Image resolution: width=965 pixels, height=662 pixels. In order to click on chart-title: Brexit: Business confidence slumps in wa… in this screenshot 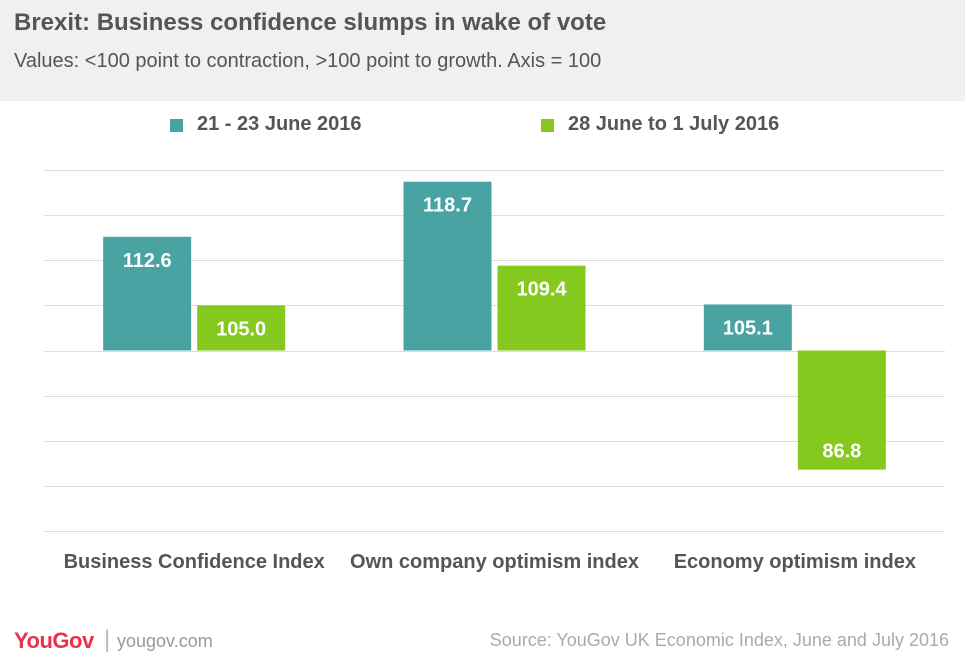, I will do `click(310, 22)`.